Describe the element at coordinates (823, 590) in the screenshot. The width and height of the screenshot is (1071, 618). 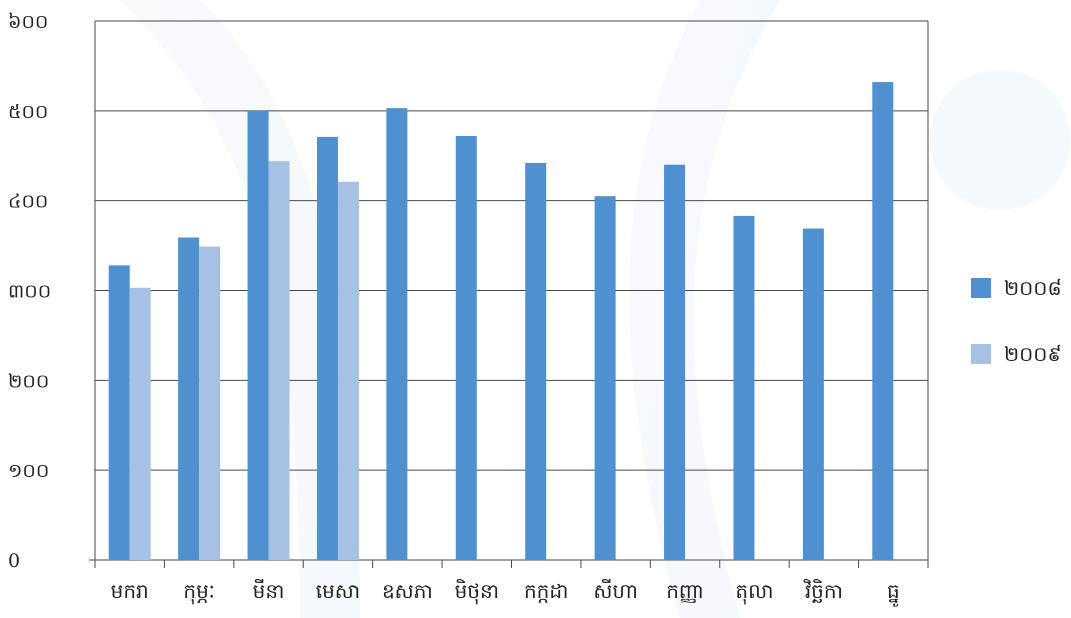
I see `x-tick-label: វិច្ឆិកា` at that location.